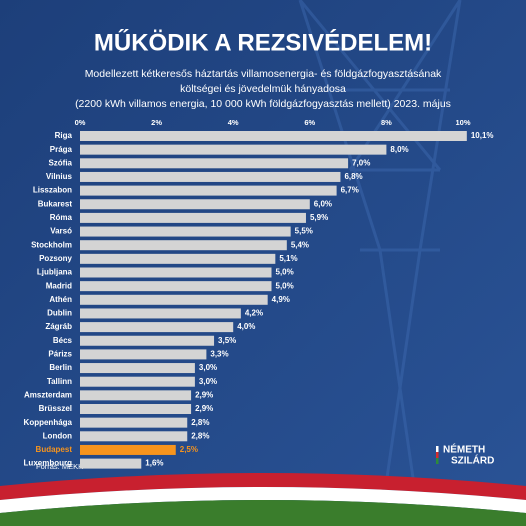  What do you see at coordinates (59, 381) in the screenshot?
I see `y-tick-label: Tallinn` at bounding box center [59, 381].